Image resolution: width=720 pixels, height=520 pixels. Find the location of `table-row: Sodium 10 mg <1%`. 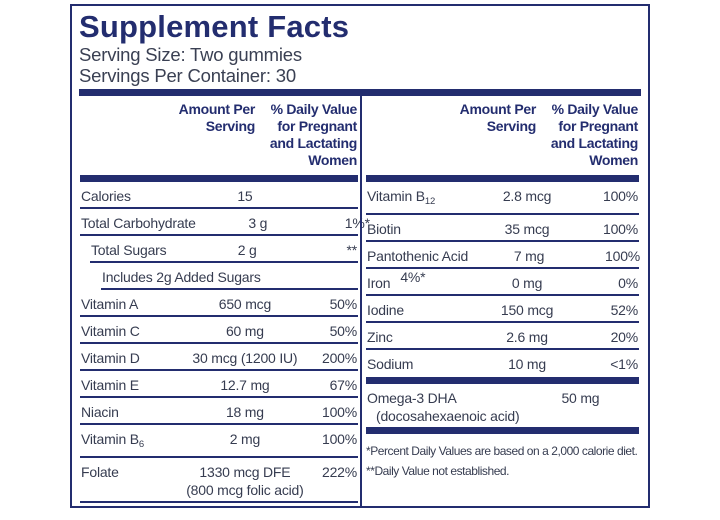

table-row: Sodium 10 mg <1% is located at coordinates (502, 363).